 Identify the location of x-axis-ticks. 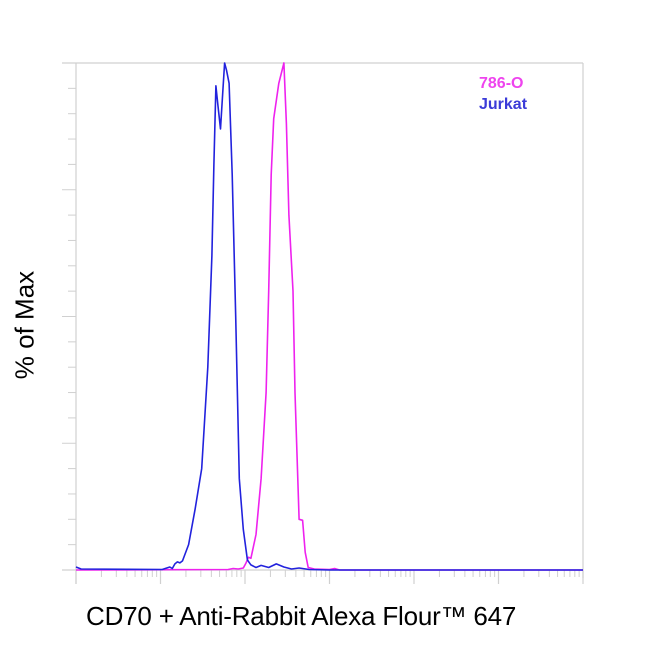
(329, 577).